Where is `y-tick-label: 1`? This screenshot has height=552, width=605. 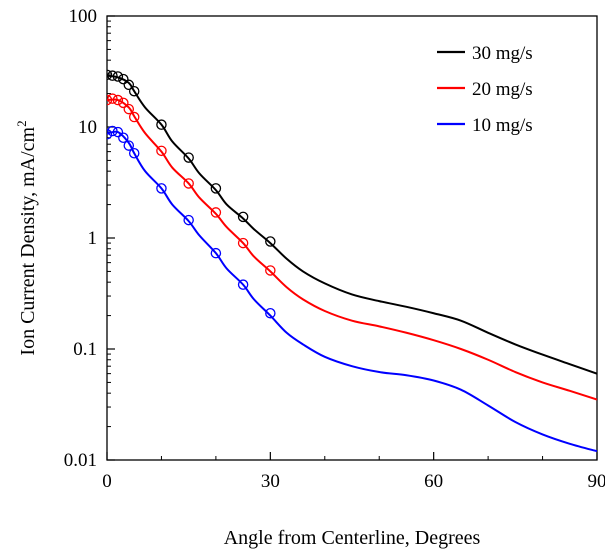
y-tick-label: 1 is located at coordinates (93, 238).